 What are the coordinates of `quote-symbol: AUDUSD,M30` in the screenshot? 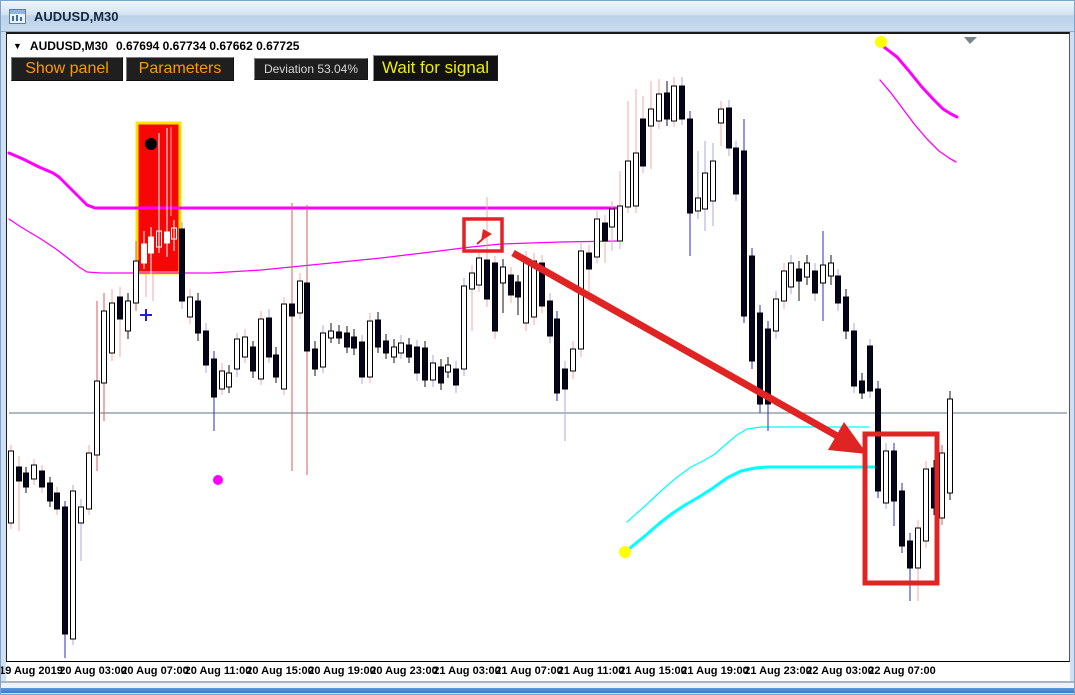 It's located at (68, 46).